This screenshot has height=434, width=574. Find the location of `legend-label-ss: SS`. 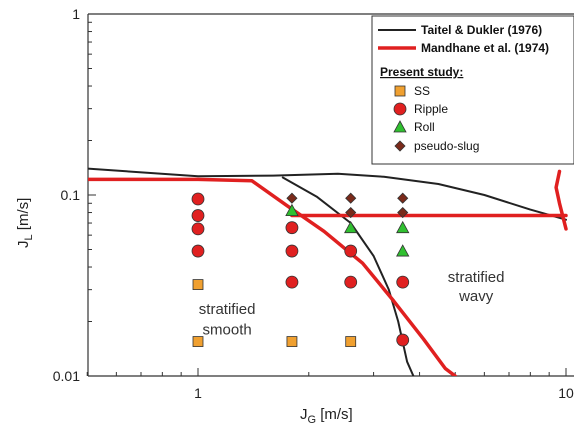

legend-label-ss: SS is located at coordinates (422, 91).